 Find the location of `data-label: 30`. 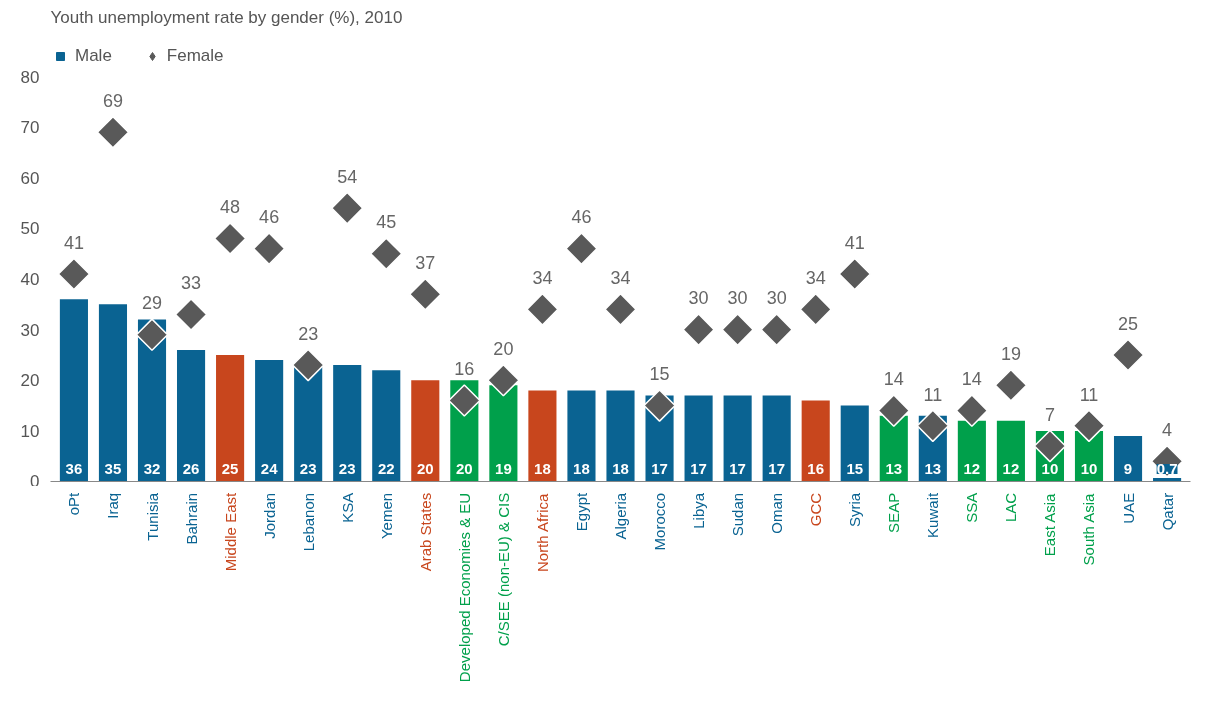

data-label: 30 is located at coordinates (776, 298).